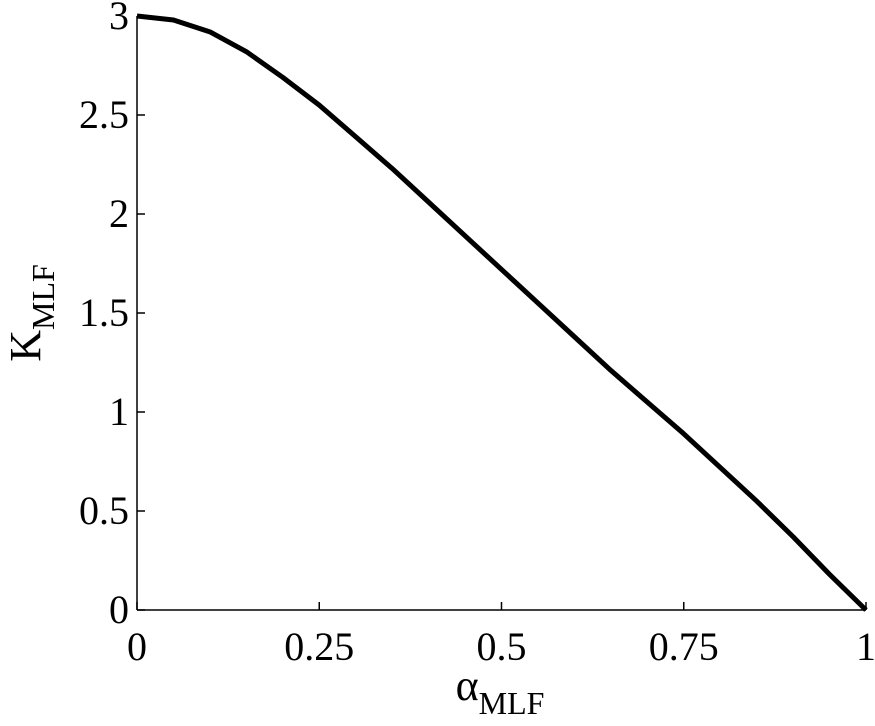 The image size is (875, 726). I want to click on x-label-main: α, so click(467, 685).